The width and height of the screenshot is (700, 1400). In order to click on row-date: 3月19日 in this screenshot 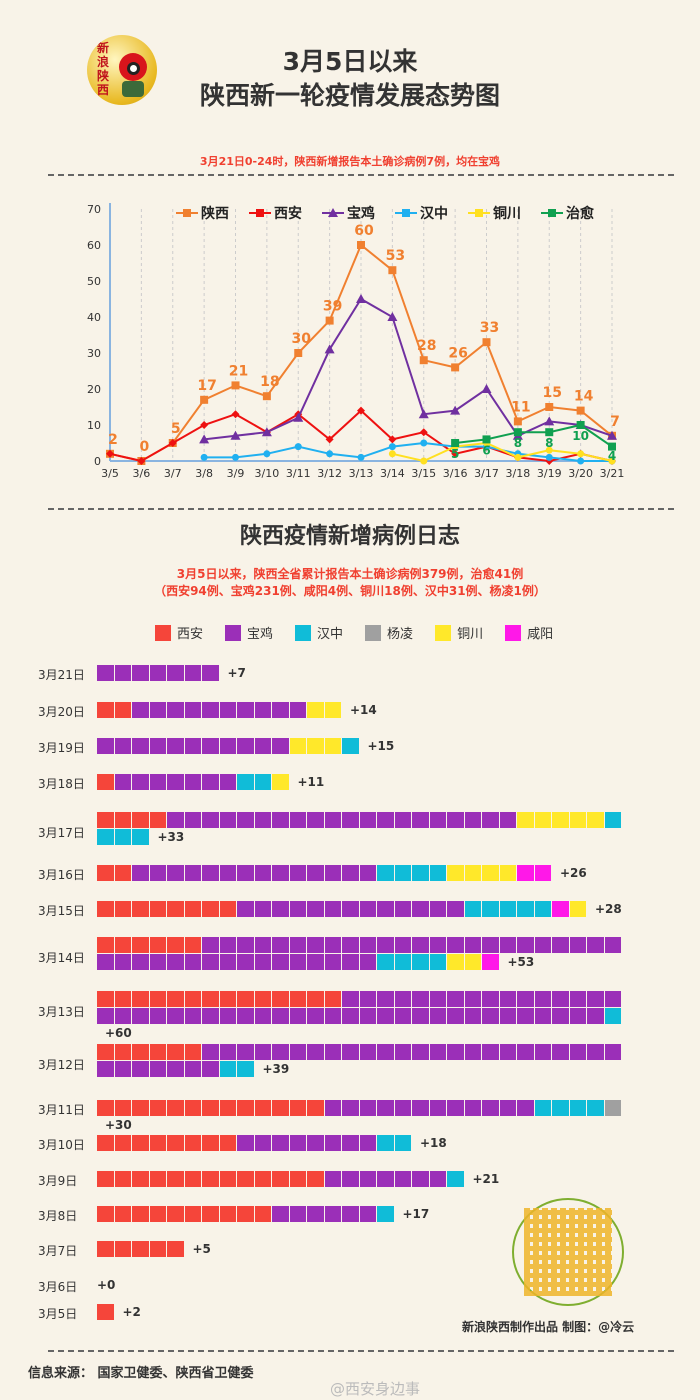, I will do `click(61, 748)`.